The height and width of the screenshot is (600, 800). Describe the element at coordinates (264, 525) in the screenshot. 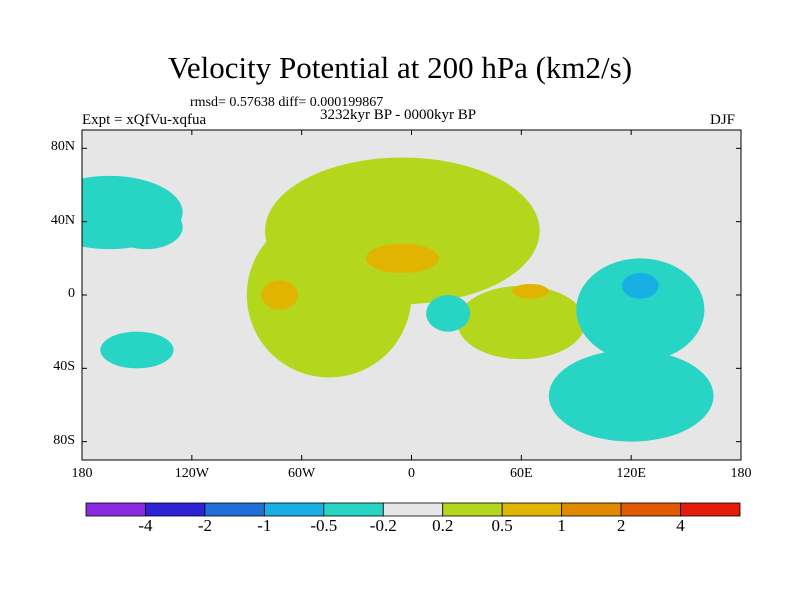

I see `colorbar-label: -1` at that location.